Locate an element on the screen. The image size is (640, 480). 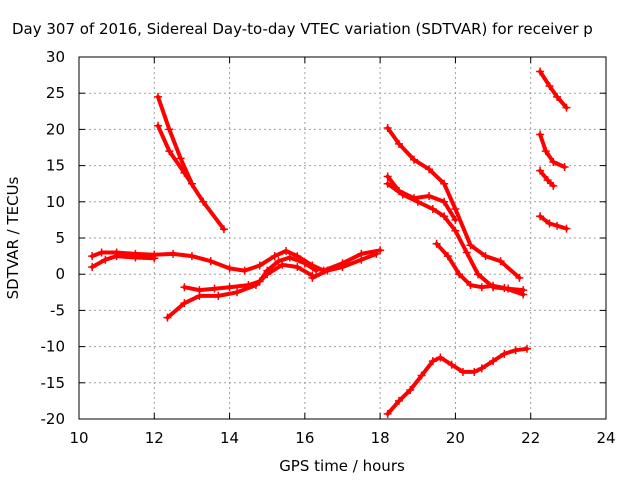
y-tick-label: 10 is located at coordinates (55, 202).